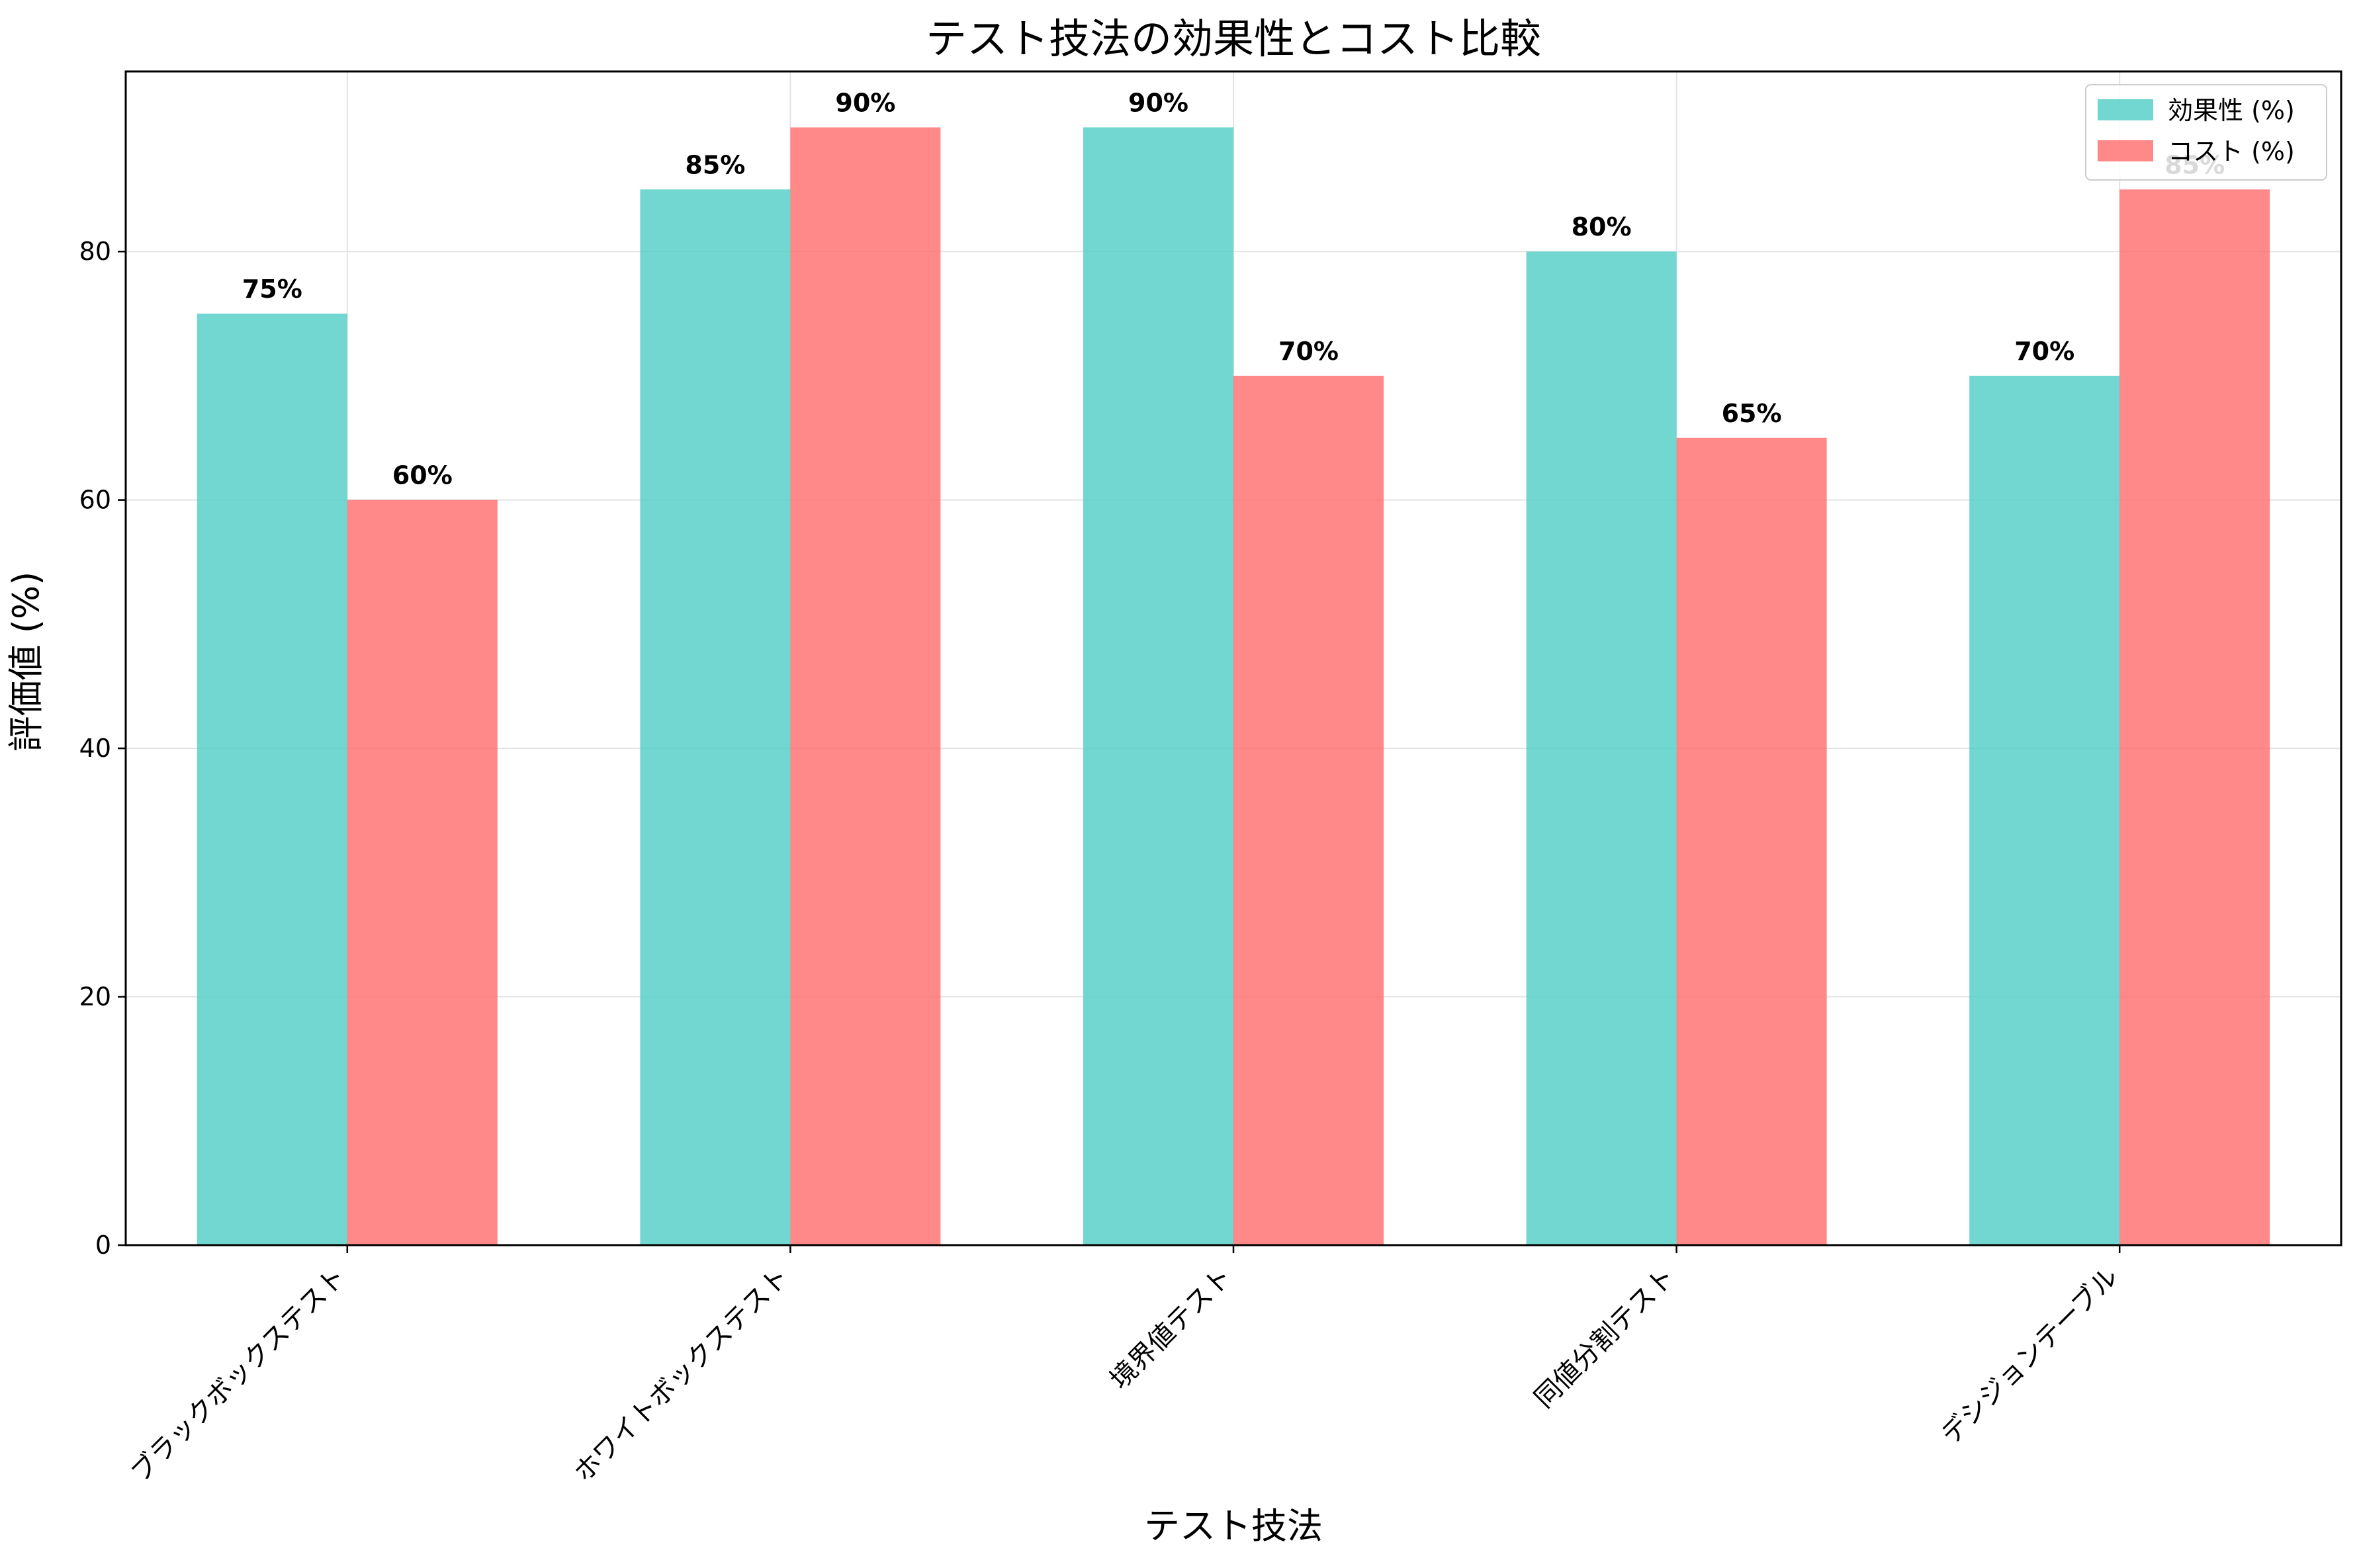 The width and height of the screenshot is (2361, 1568). Describe the element at coordinates (1171, 1329) in the screenshot. I see `x-tick-label: 境界値テスト` at that location.